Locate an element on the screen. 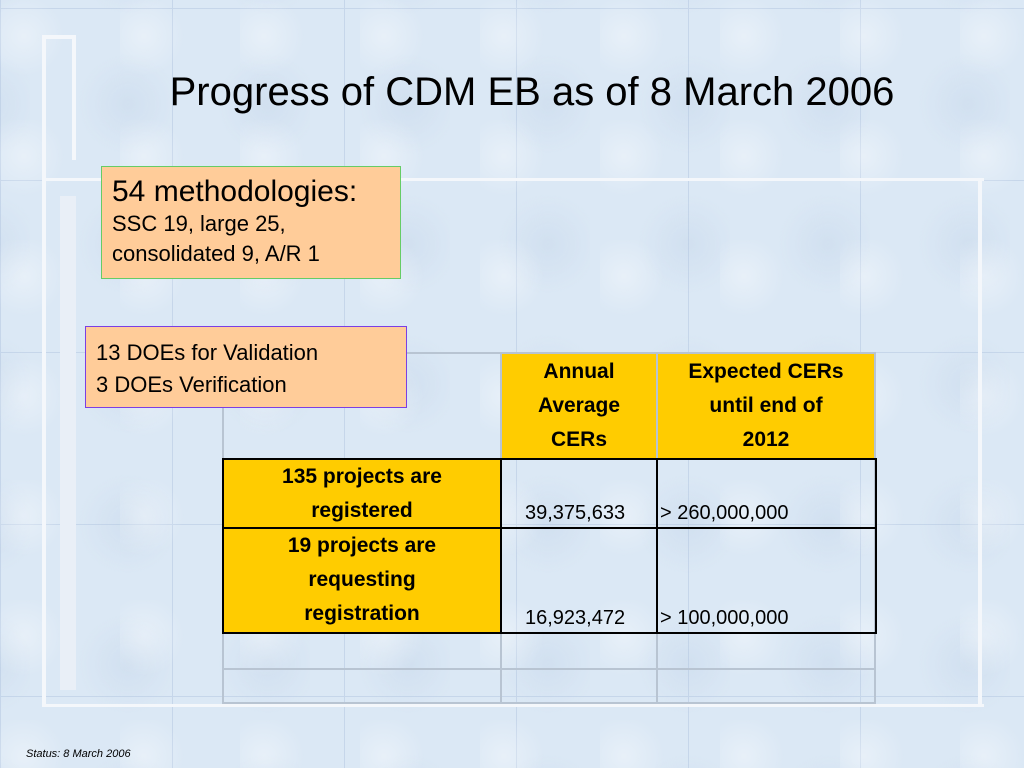 The width and height of the screenshot is (1024, 768). frame-top-left-stub is located at coordinates (59, 37).